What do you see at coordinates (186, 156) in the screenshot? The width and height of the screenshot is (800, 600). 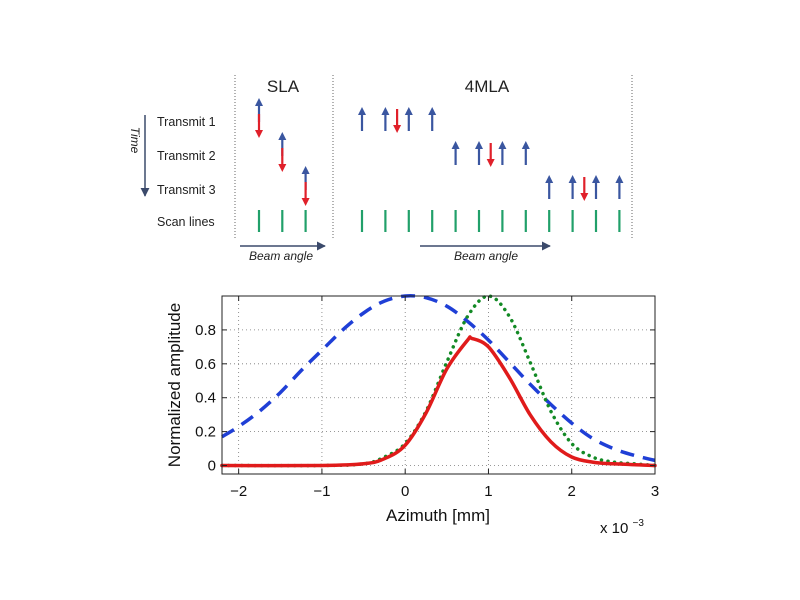 I see `row-label-transmit-2: Transmit 2` at bounding box center [186, 156].